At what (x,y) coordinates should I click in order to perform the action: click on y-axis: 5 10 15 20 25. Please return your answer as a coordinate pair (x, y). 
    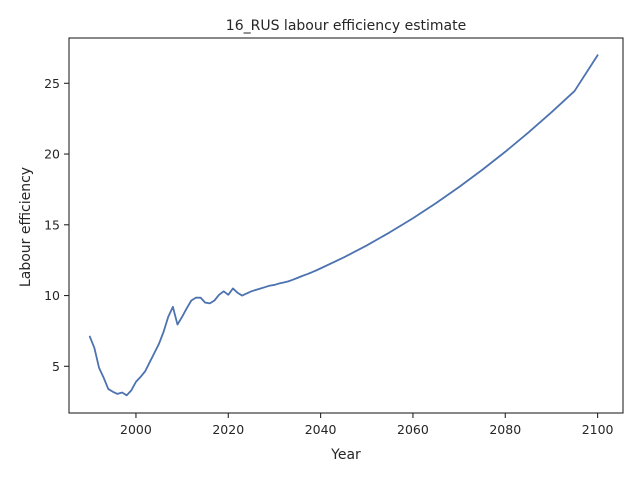
    Looking at the image, I should click on (56, 225).